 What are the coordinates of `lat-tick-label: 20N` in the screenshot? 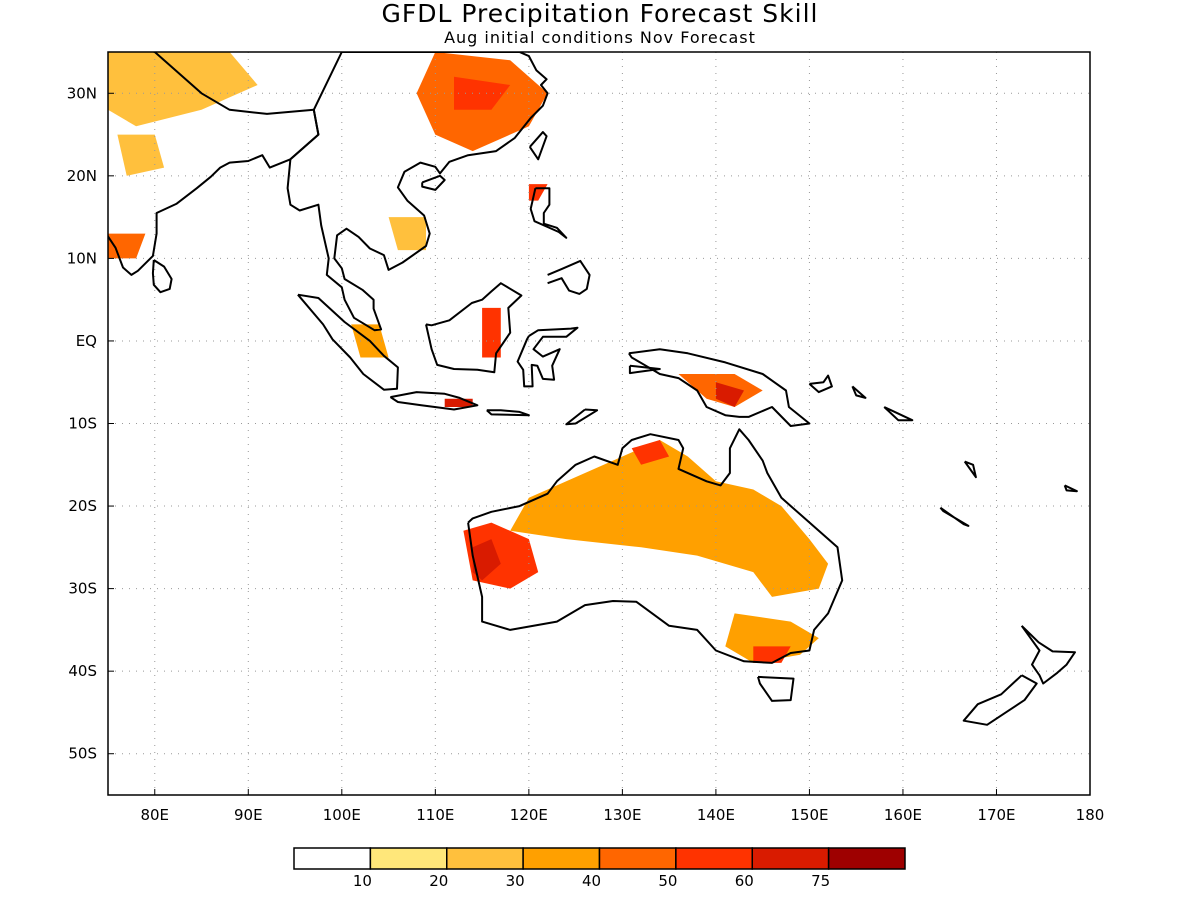 It's located at (82, 176).